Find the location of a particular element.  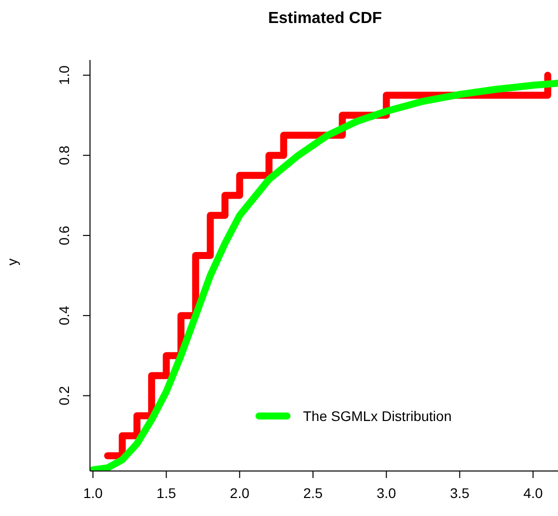

y-tick-label: 0.8 is located at coordinates (64, 155).